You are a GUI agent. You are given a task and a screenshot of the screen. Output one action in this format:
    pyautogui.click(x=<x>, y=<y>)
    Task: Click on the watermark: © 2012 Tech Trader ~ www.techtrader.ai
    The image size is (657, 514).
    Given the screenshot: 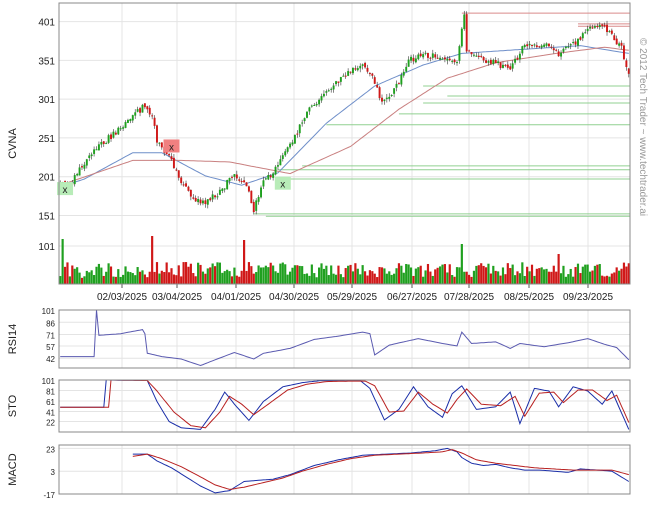 What is the action you would take?
    pyautogui.click(x=642, y=127)
    